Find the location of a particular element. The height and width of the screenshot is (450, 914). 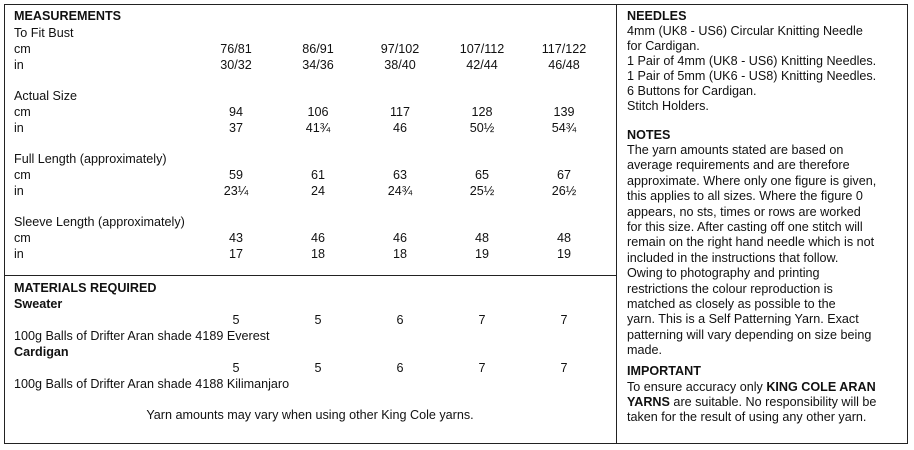

section-title: To Fit Bust is located at coordinates (44, 33).